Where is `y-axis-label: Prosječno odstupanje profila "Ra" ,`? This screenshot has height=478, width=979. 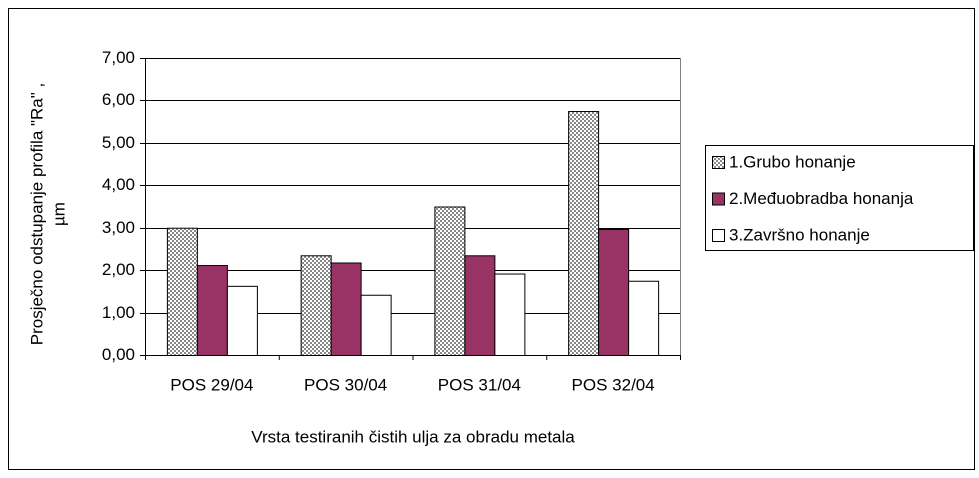 y-axis-label: Prosječno odstupanje profila "Ra" , is located at coordinates (36, 214).